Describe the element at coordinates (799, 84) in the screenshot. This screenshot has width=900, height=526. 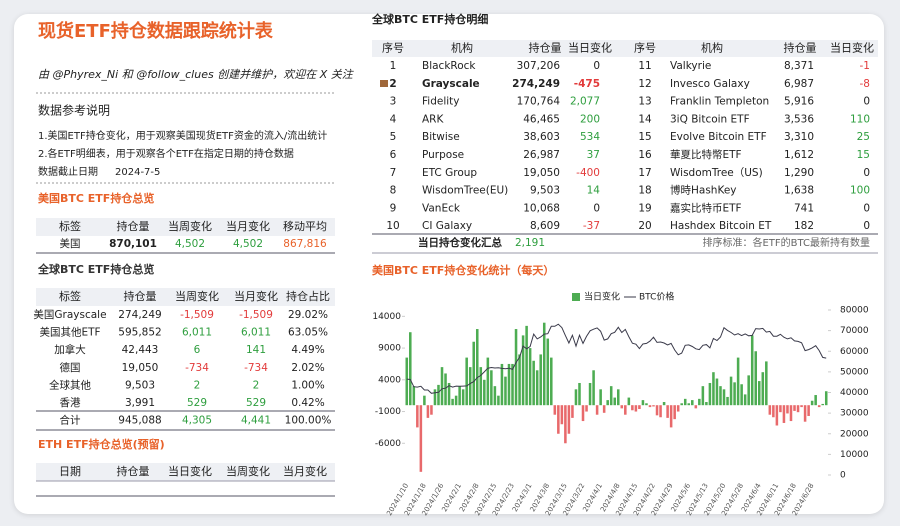
I see `cell: 6,987` at that location.